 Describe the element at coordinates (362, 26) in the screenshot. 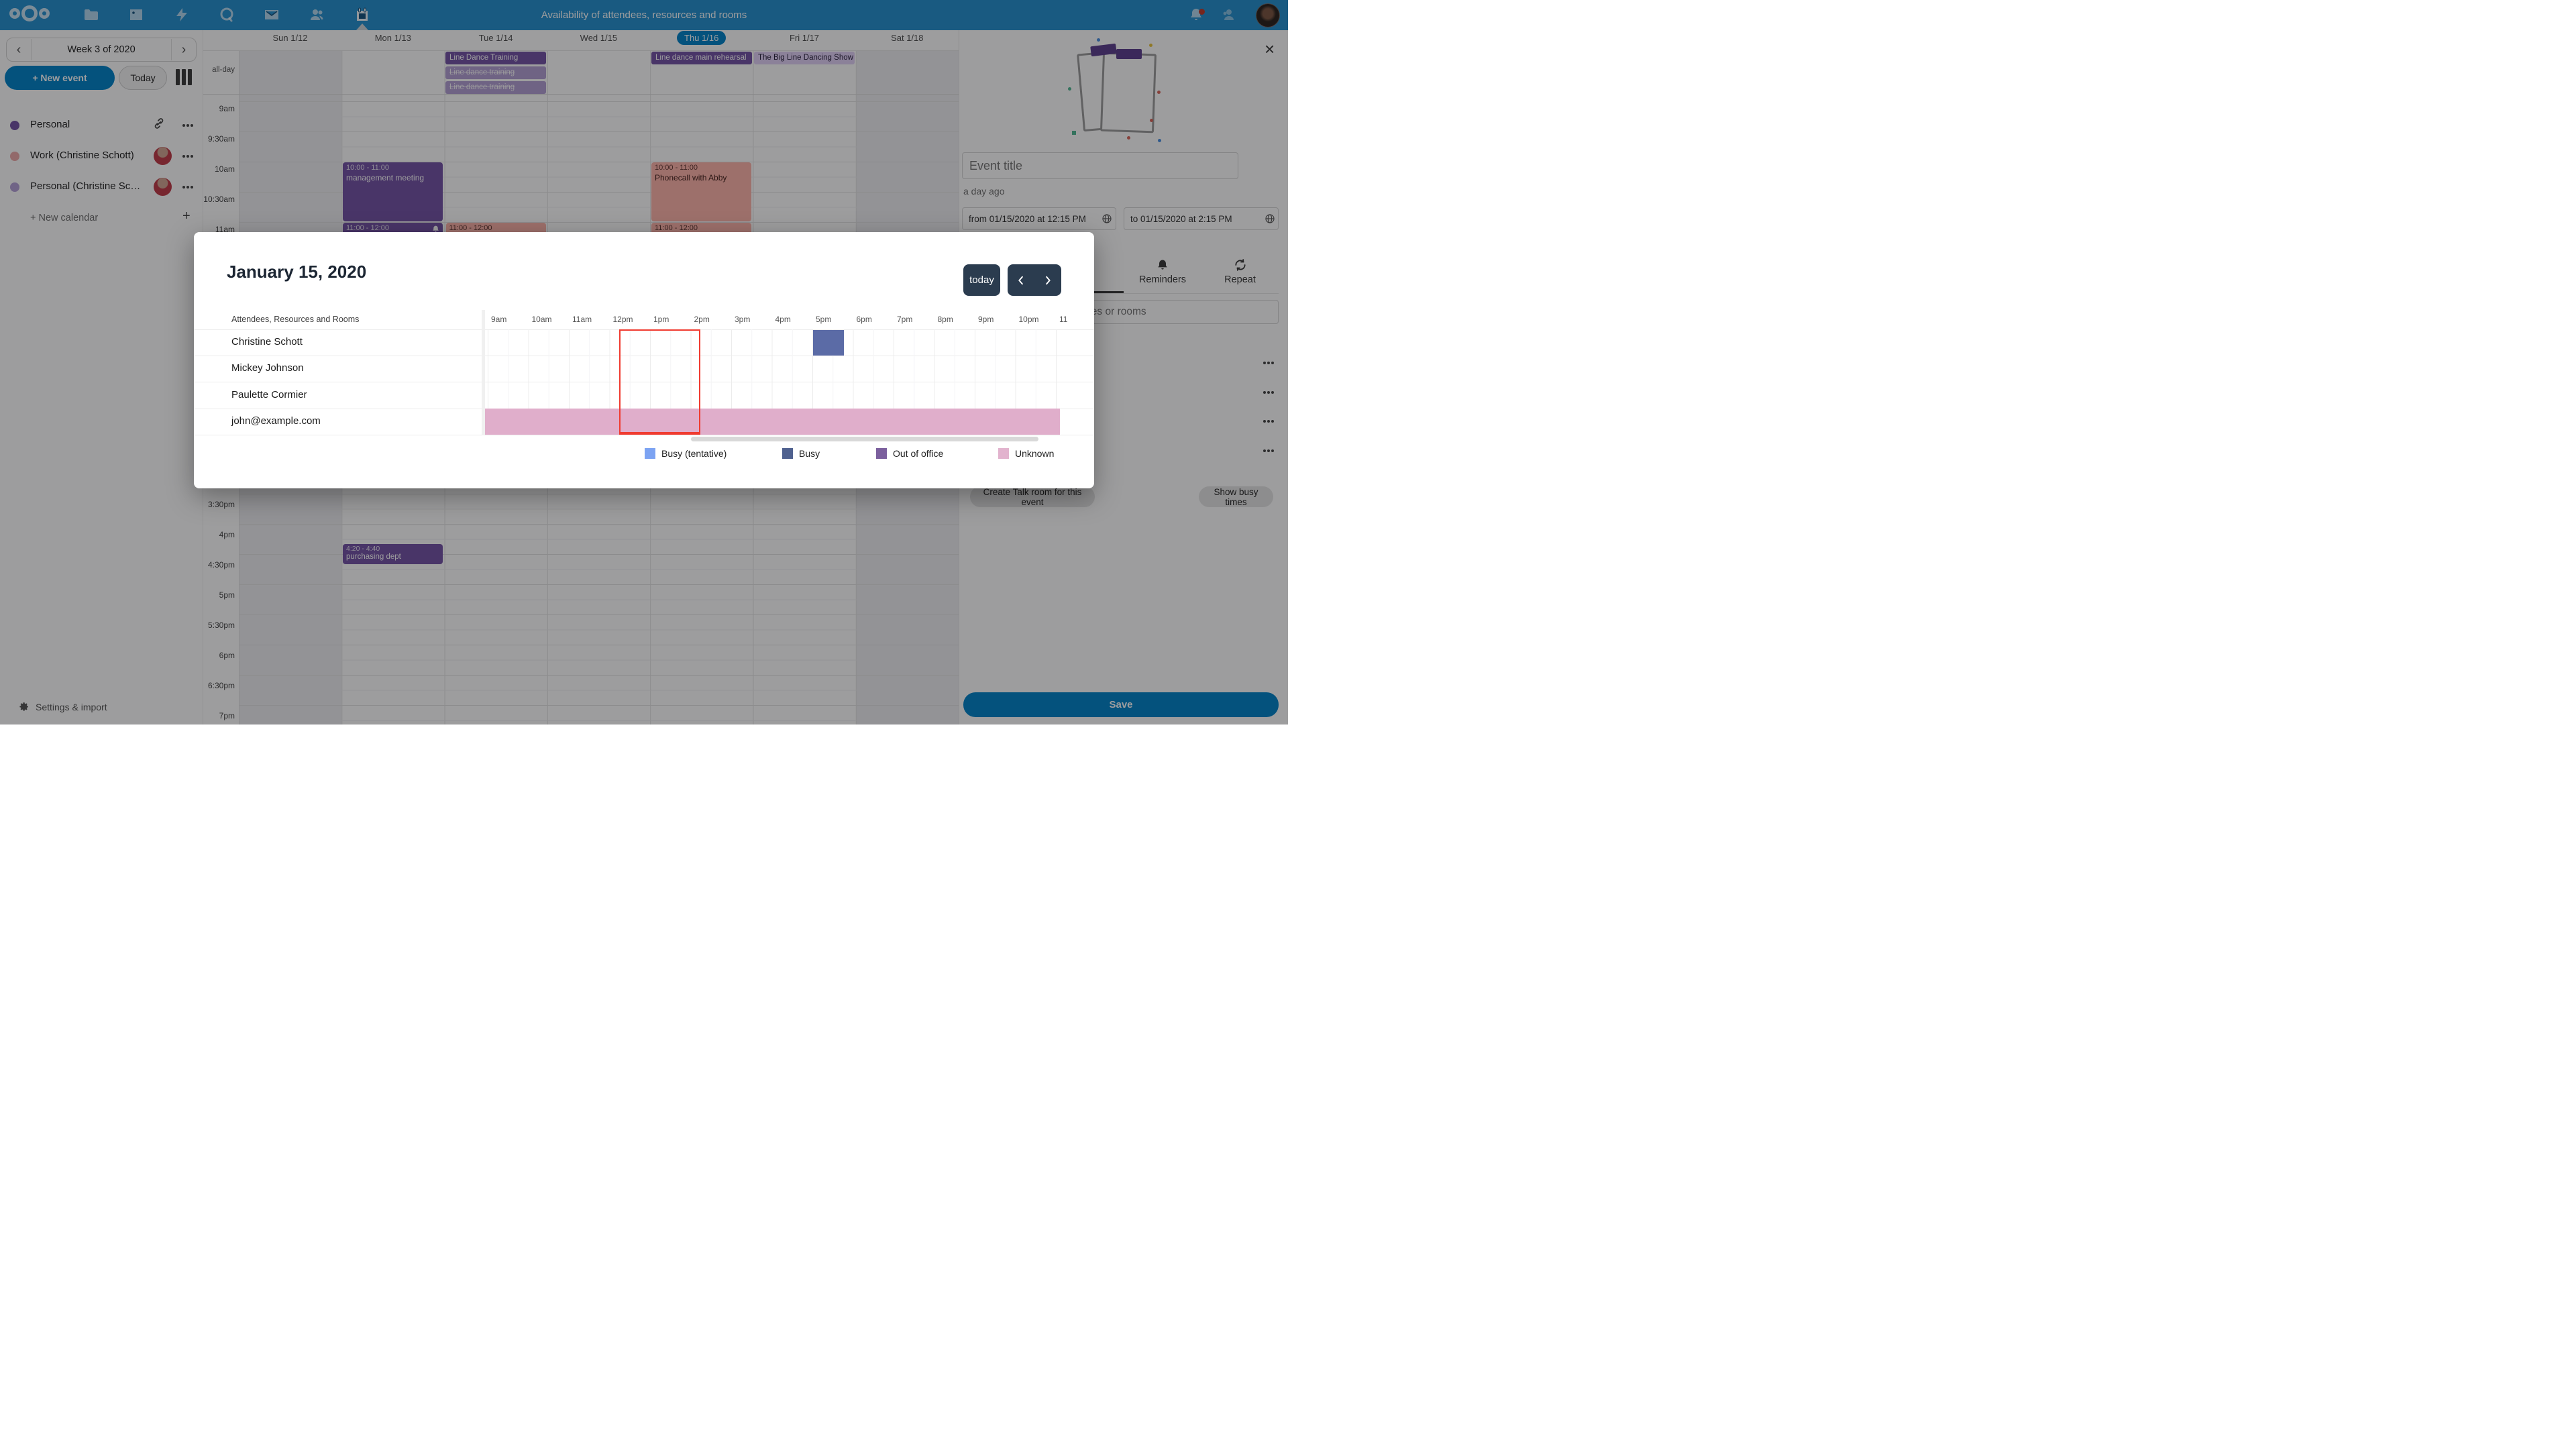

I see `active-app-indicator` at that location.